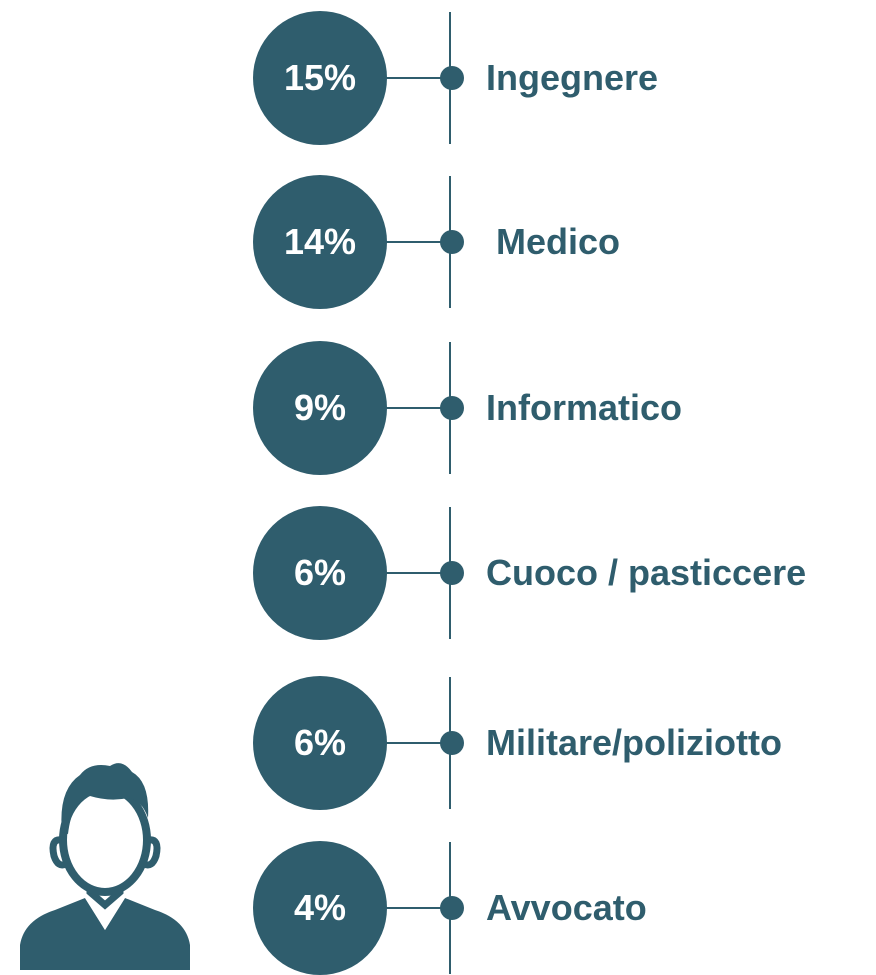 The image size is (876, 975). Describe the element at coordinates (320, 408) in the screenshot. I see `percent-circle: 9%` at that location.